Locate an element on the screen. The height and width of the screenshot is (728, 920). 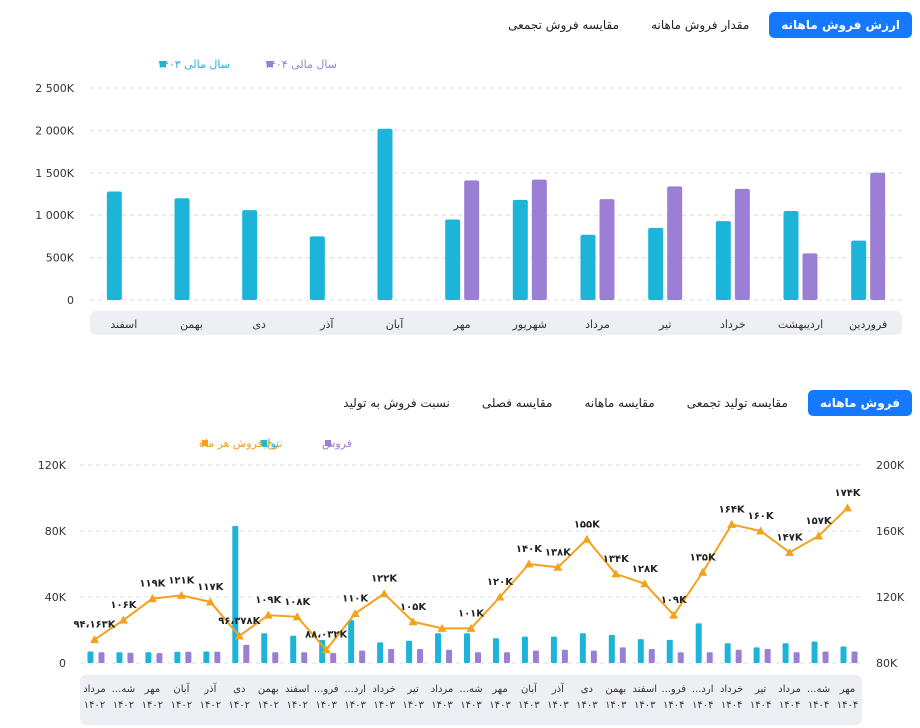
tab-seasonal-comparison: مقایسه فصلی is located at coordinates (517, 403).